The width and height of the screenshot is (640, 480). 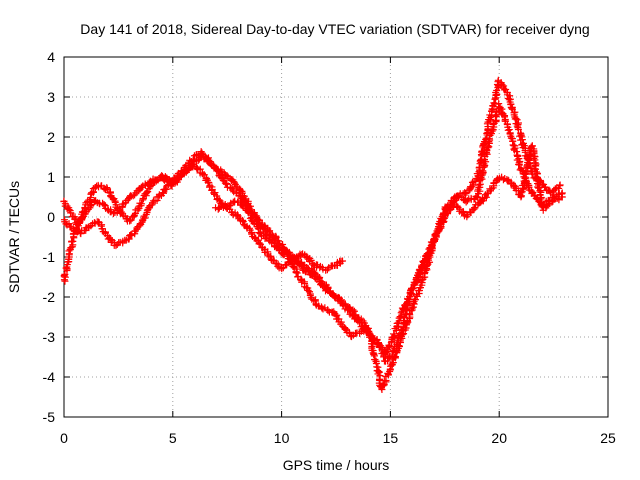 What do you see at coordinates (608, 438) in the screenshot?
I see `x-tick-label: 25` at bounding box center [608, 438].